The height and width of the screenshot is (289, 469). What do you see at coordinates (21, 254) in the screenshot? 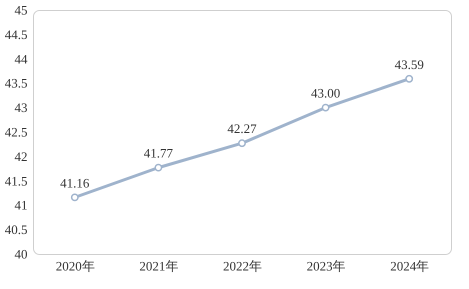
I see `y-tick-label: 40` at bounding box center [21, 254].